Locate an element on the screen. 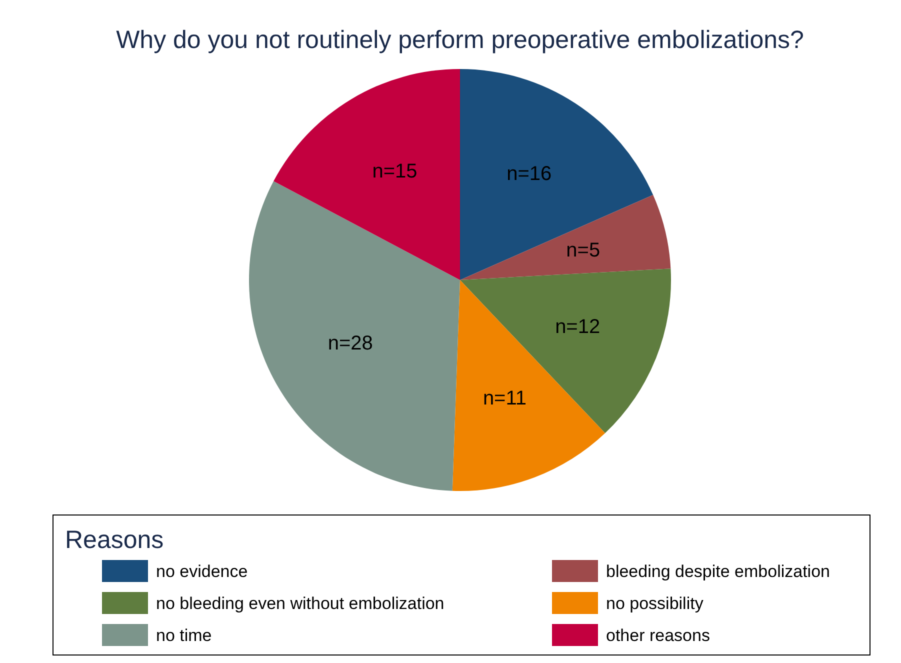 This screenshot has width=901, height=663. legend-label: bleeding despite embolization is located at coordinates (718, 571).